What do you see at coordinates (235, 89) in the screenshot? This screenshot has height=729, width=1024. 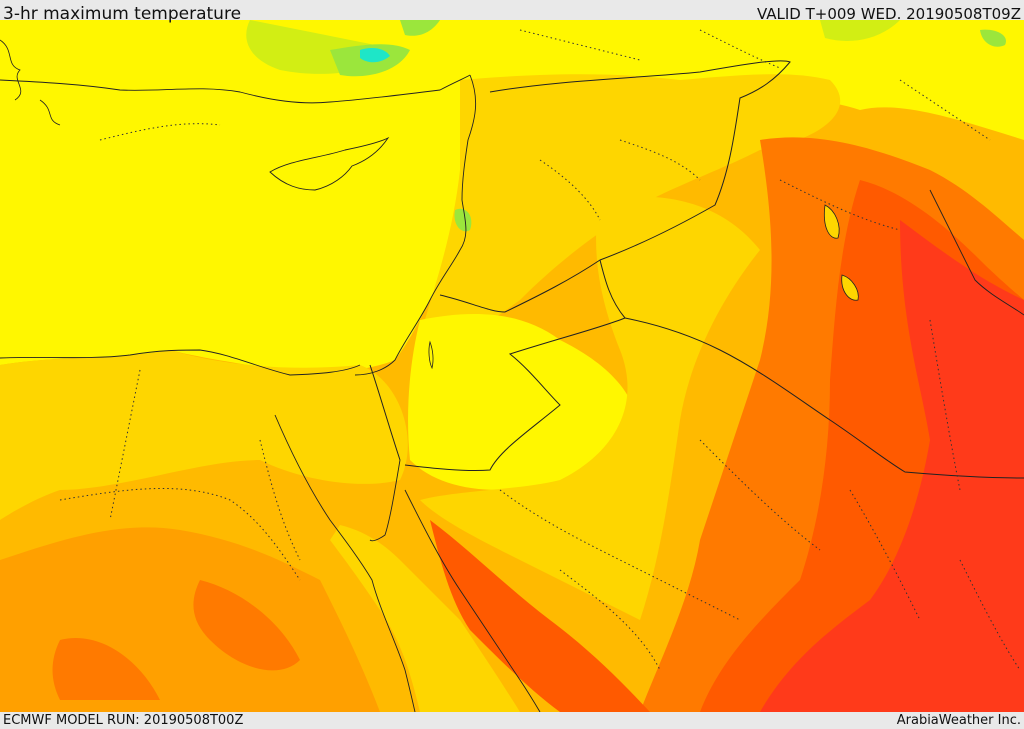 I see `turkey-coastline` at bounding box center [235, 89].